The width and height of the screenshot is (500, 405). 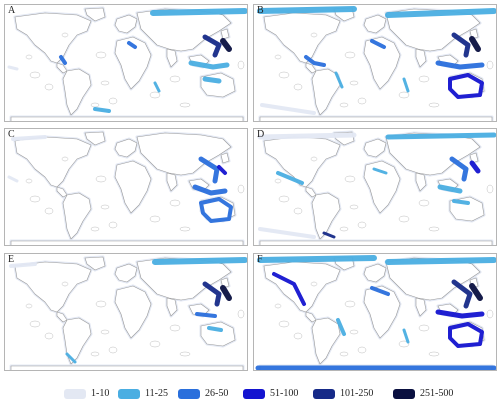 What do you see at coordinates (357, 393) in the screenshot?
I see `legend-label: 101-250` at bounding box center [357, 393].